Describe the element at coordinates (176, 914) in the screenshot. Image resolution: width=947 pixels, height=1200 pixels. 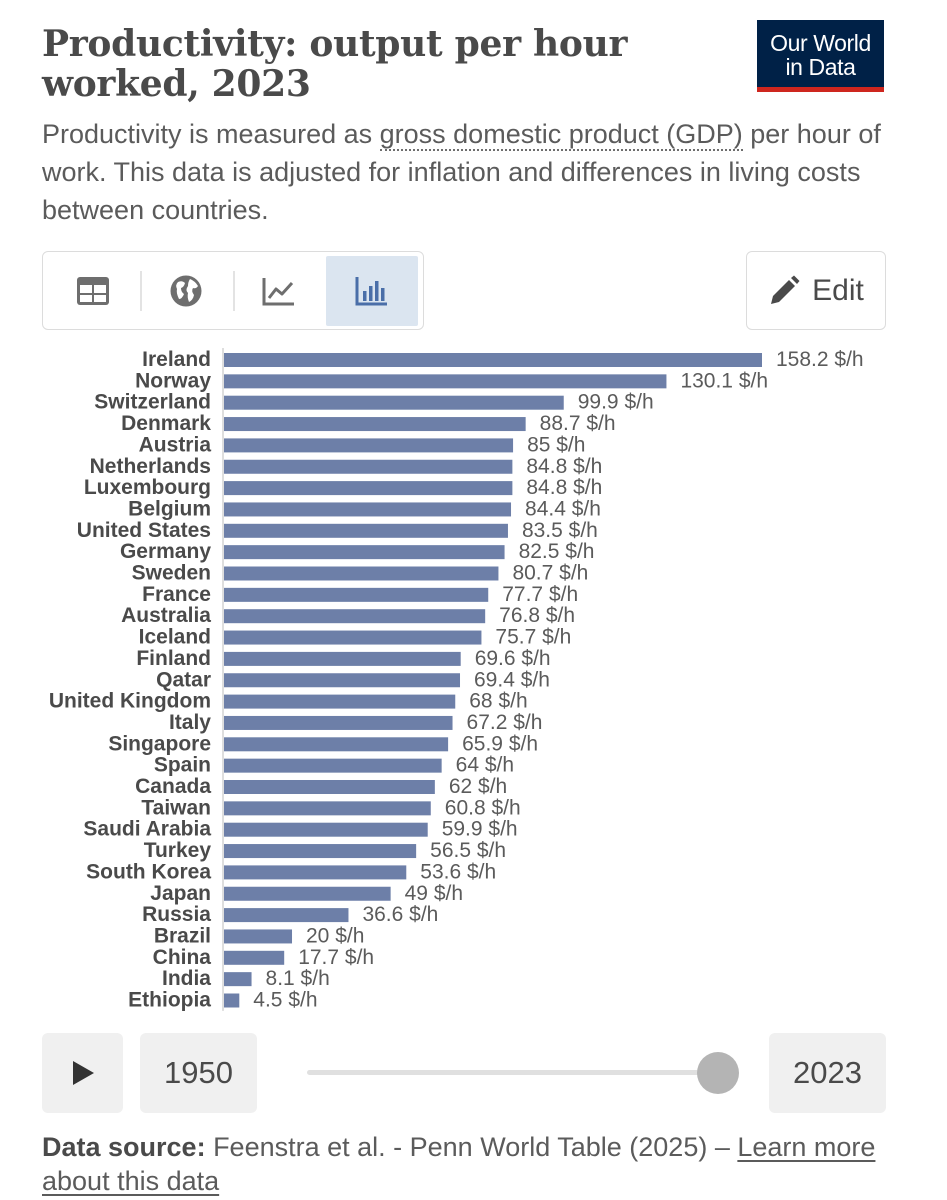
I see `category-label: Russia` at that location.